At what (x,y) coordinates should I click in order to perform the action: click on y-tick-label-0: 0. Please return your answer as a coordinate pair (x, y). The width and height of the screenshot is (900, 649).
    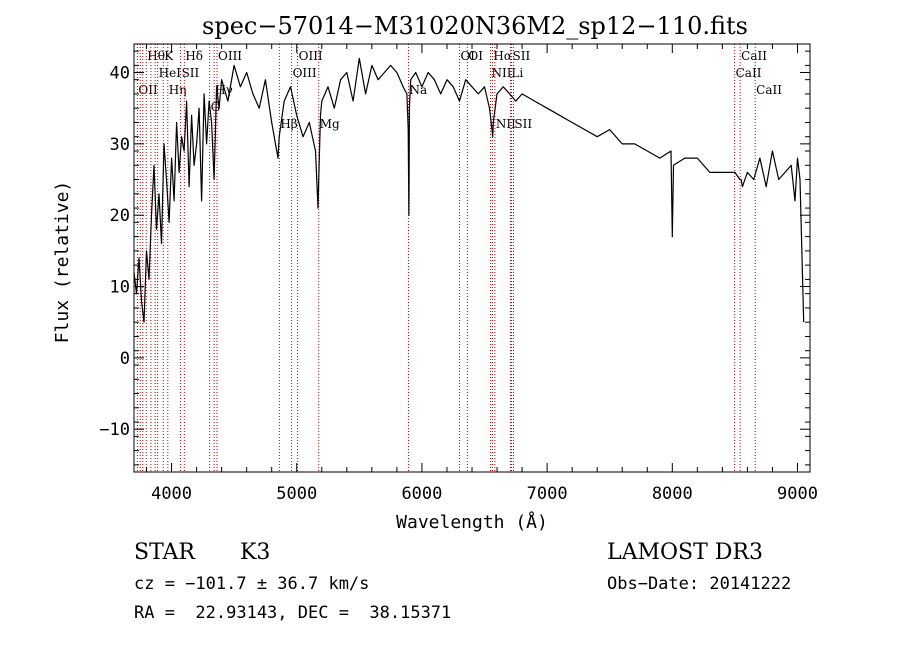
    Looking at the image, I should click on (125, 359).